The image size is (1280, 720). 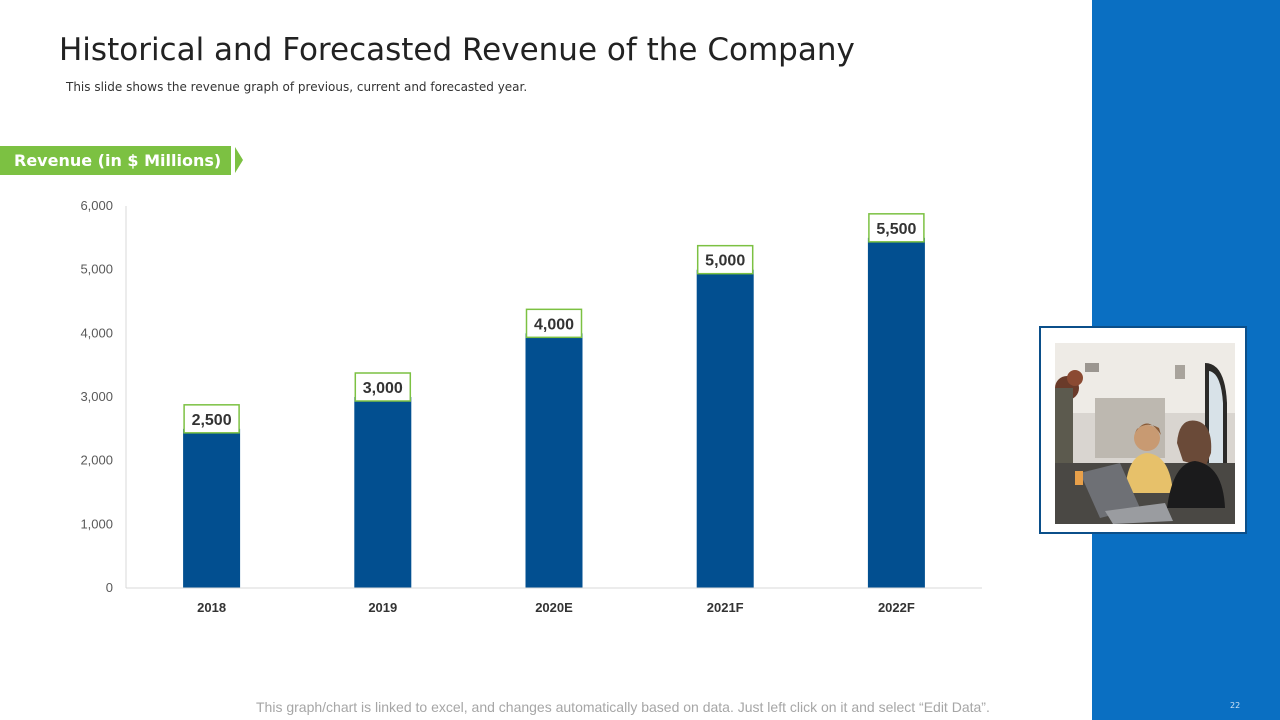 I want to click on page-number: 22, so click(x=1235, y=705).